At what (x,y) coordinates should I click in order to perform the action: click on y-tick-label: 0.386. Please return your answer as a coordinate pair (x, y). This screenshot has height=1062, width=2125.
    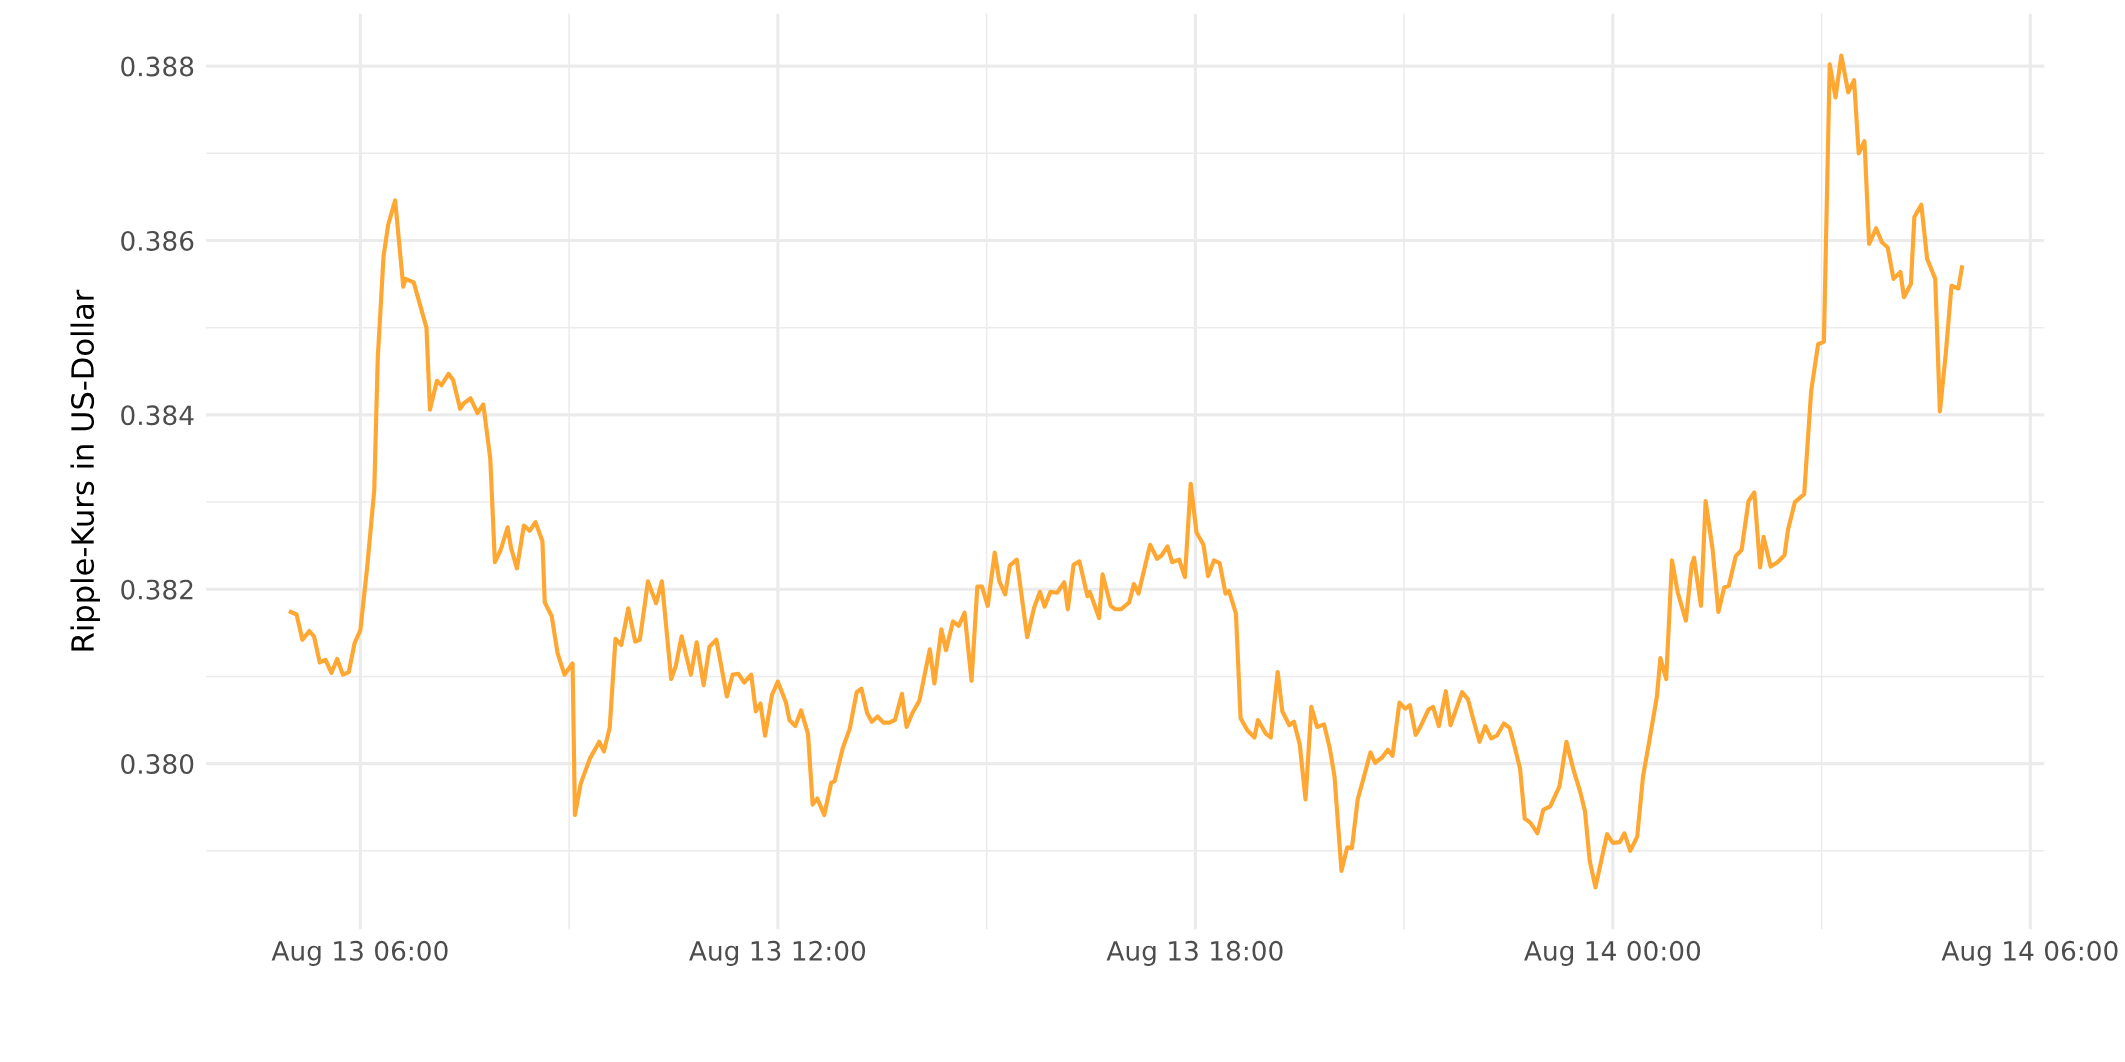
    Looking at the image, I should click on (157, 240).